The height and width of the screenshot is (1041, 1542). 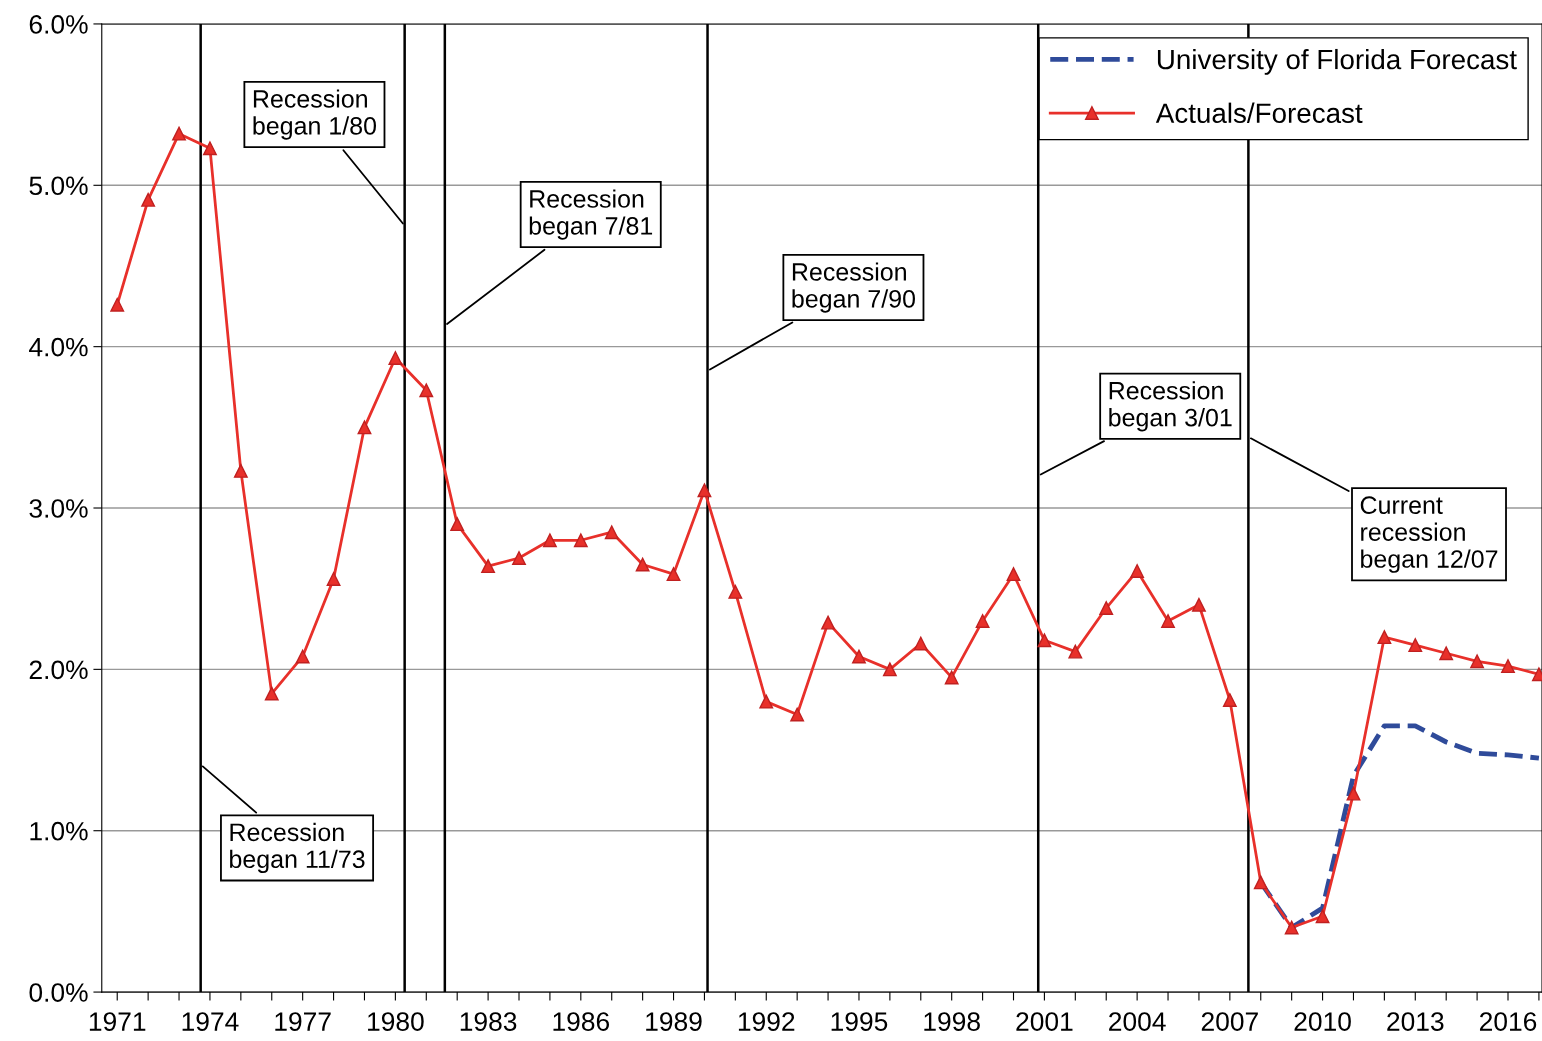 What do you see at coordinates (303, 1021) in the screenshot?
I see `x-tick-label: 1977` at bounding box center [303, 1021].